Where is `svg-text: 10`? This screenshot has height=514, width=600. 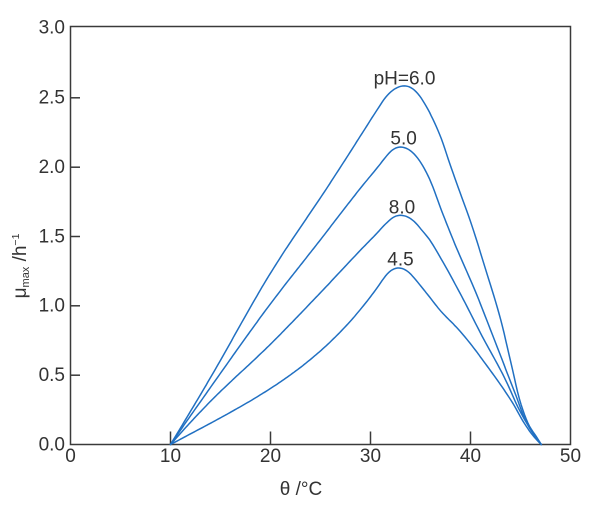
svg-text: 10 is located at coordinates (170, 456).